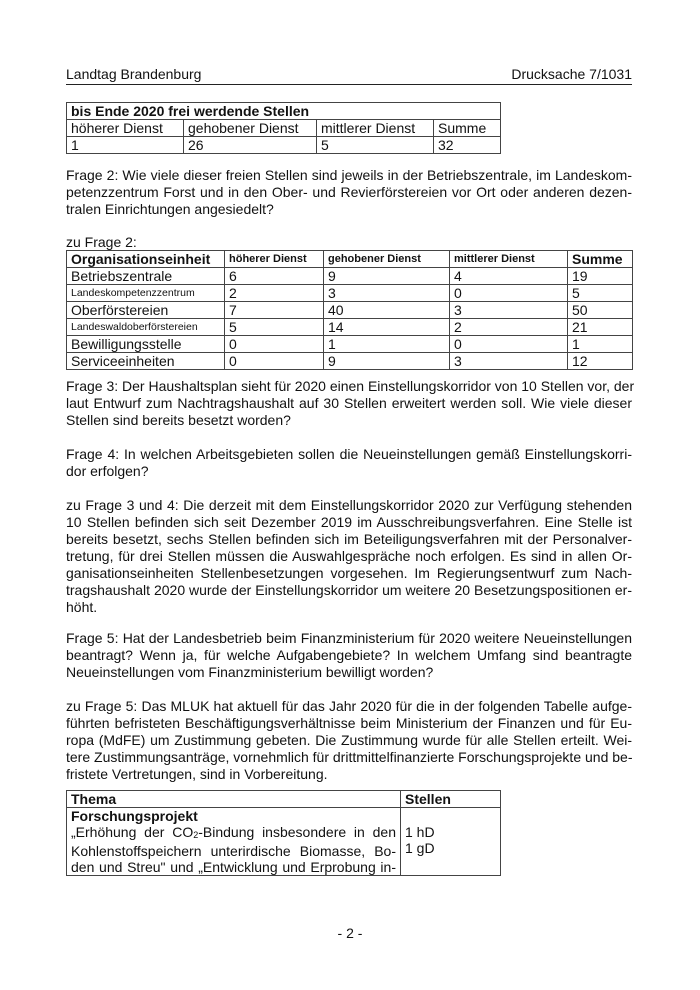 The image size is (700, 990). I want to click on text-line: Stellen sind bereits besetzt worden?, so click(178, 420).